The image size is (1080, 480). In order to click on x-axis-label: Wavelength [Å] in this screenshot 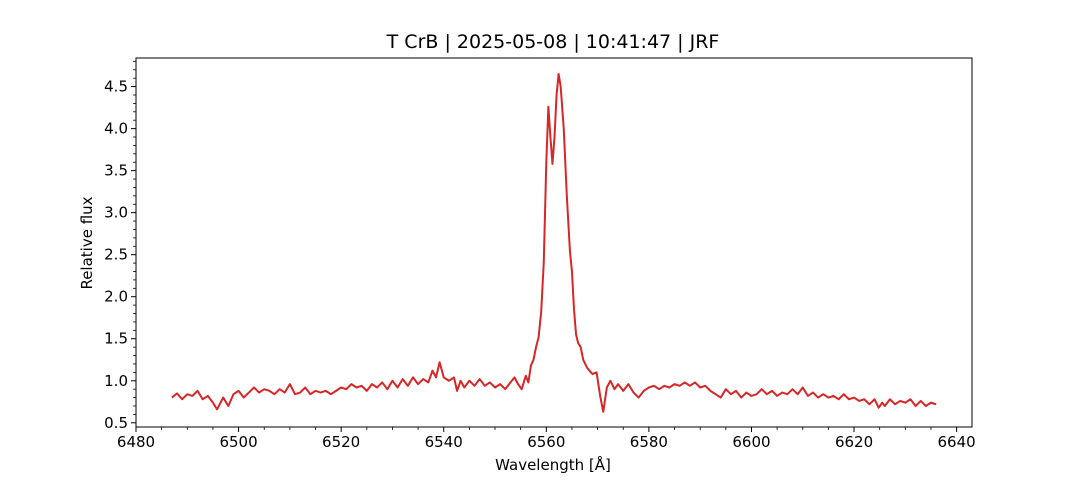, I will do `click(553, 464)`.